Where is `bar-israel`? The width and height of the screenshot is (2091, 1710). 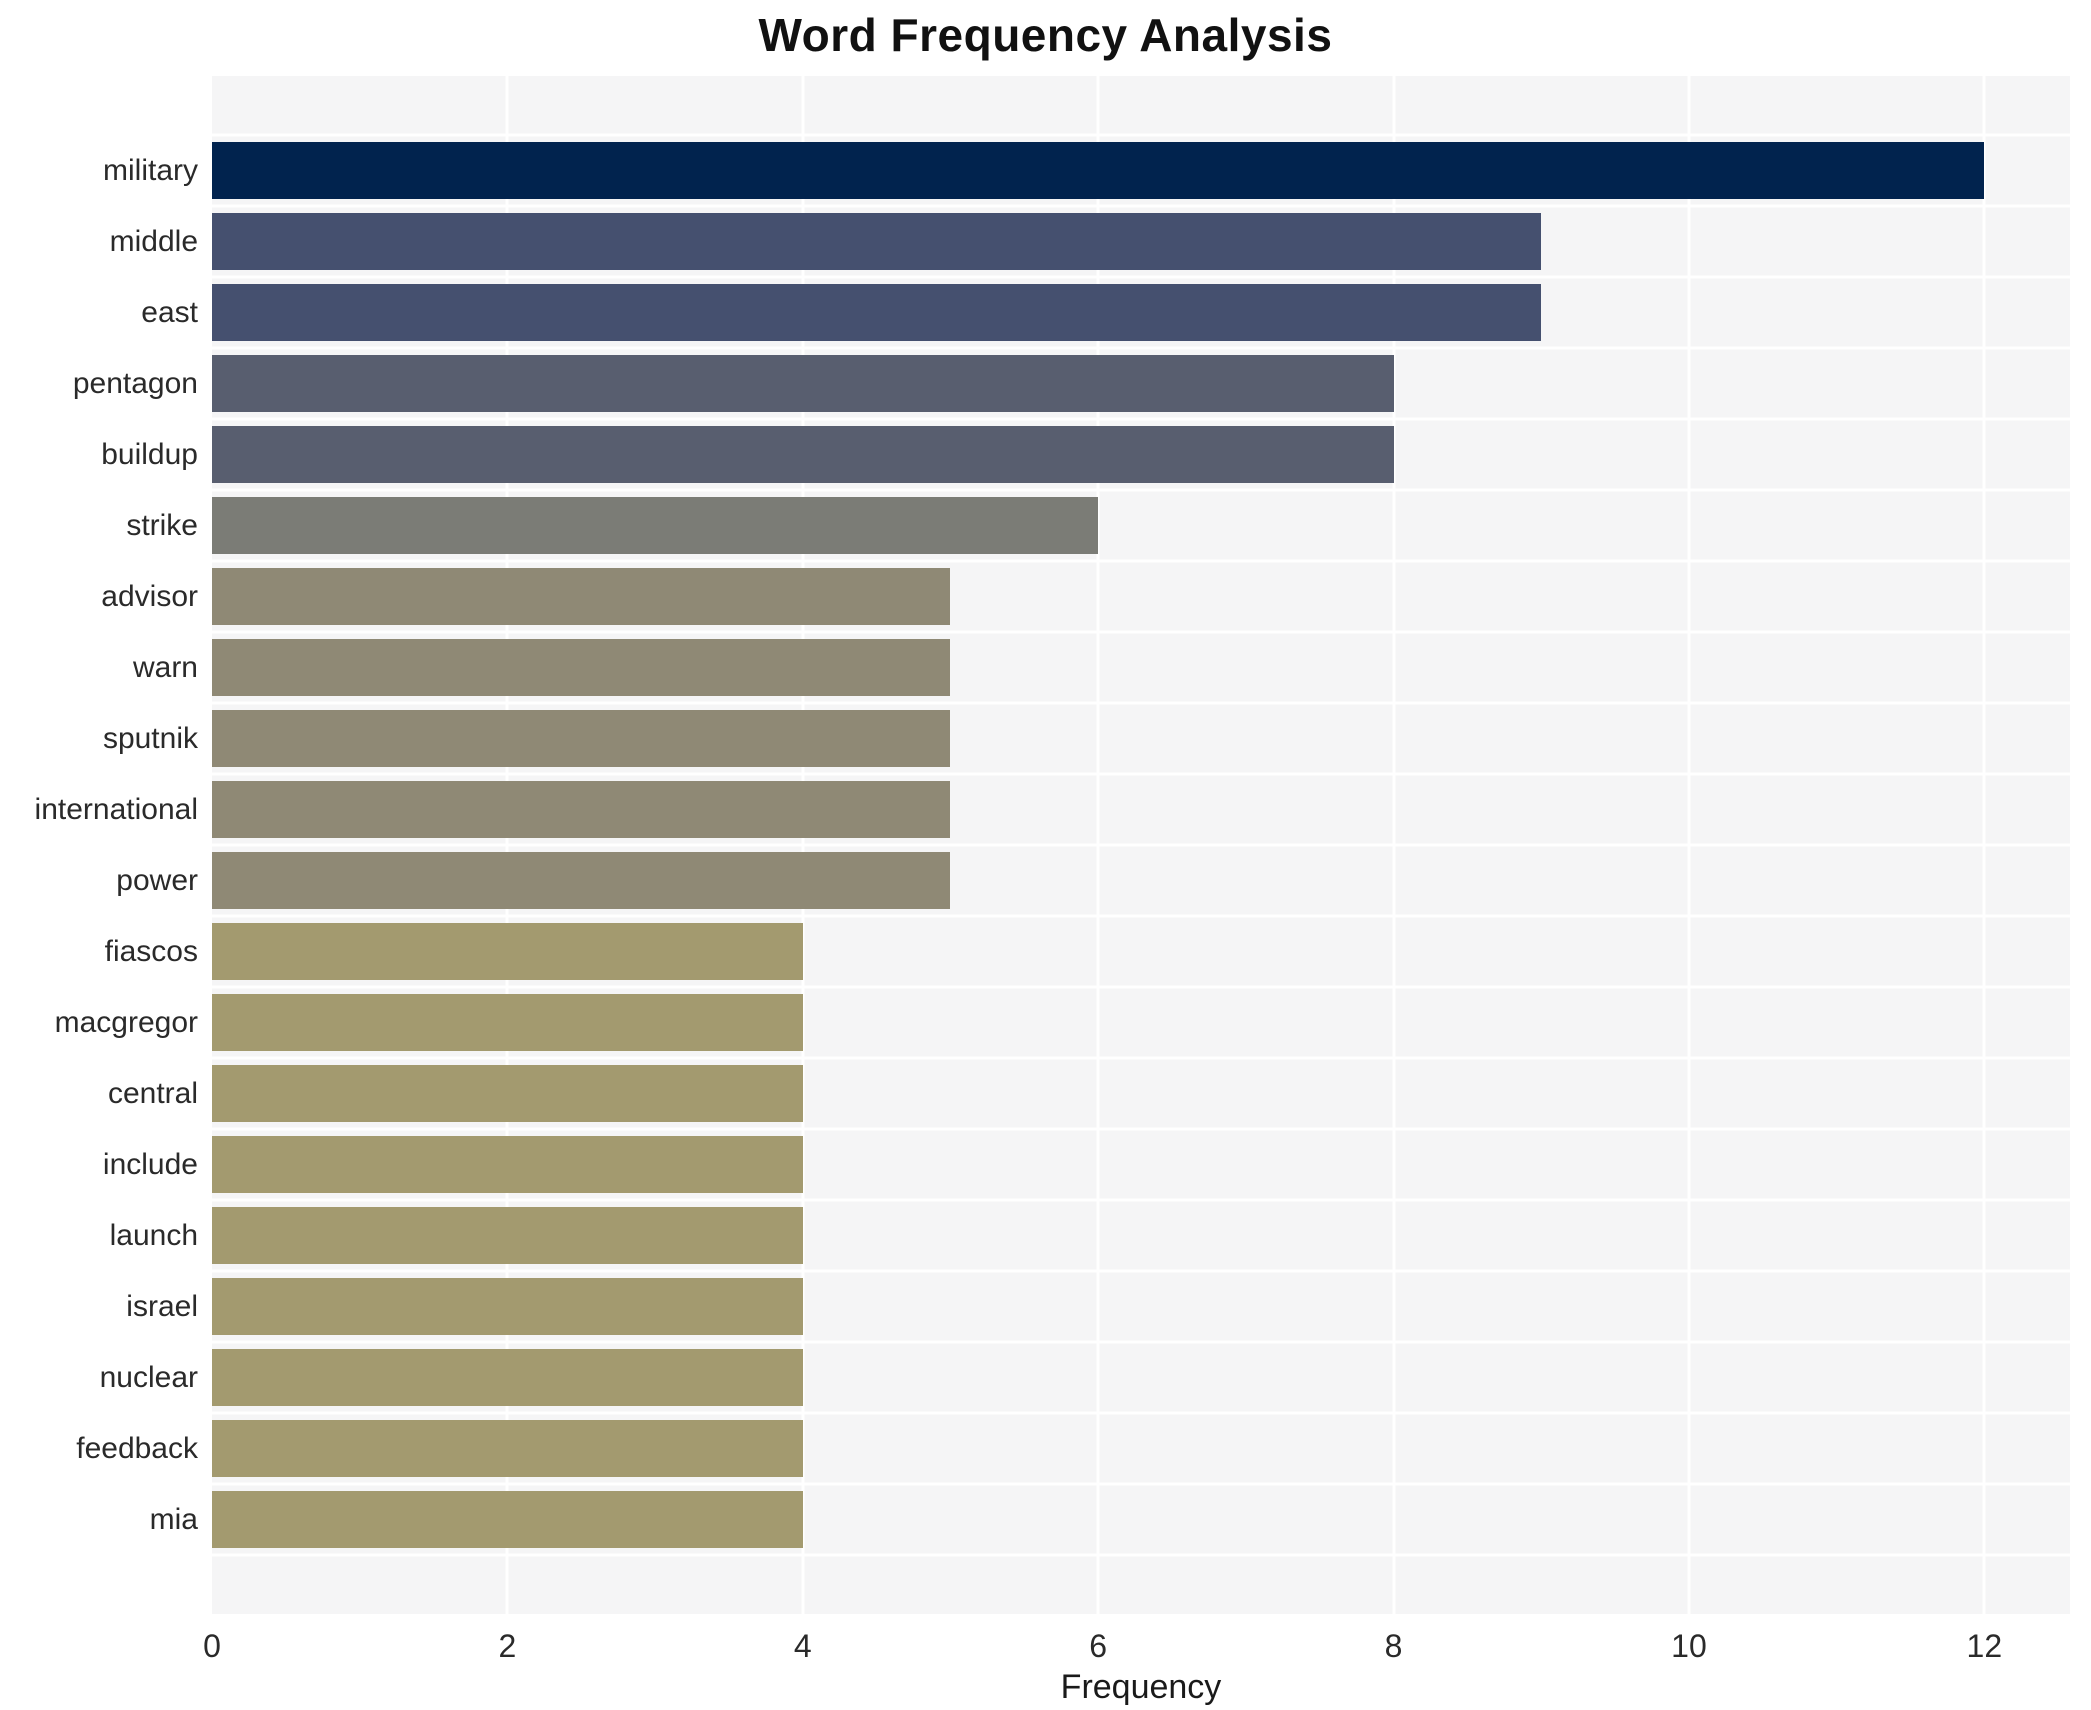
bar-israel is located at coordinates (507, 1306).